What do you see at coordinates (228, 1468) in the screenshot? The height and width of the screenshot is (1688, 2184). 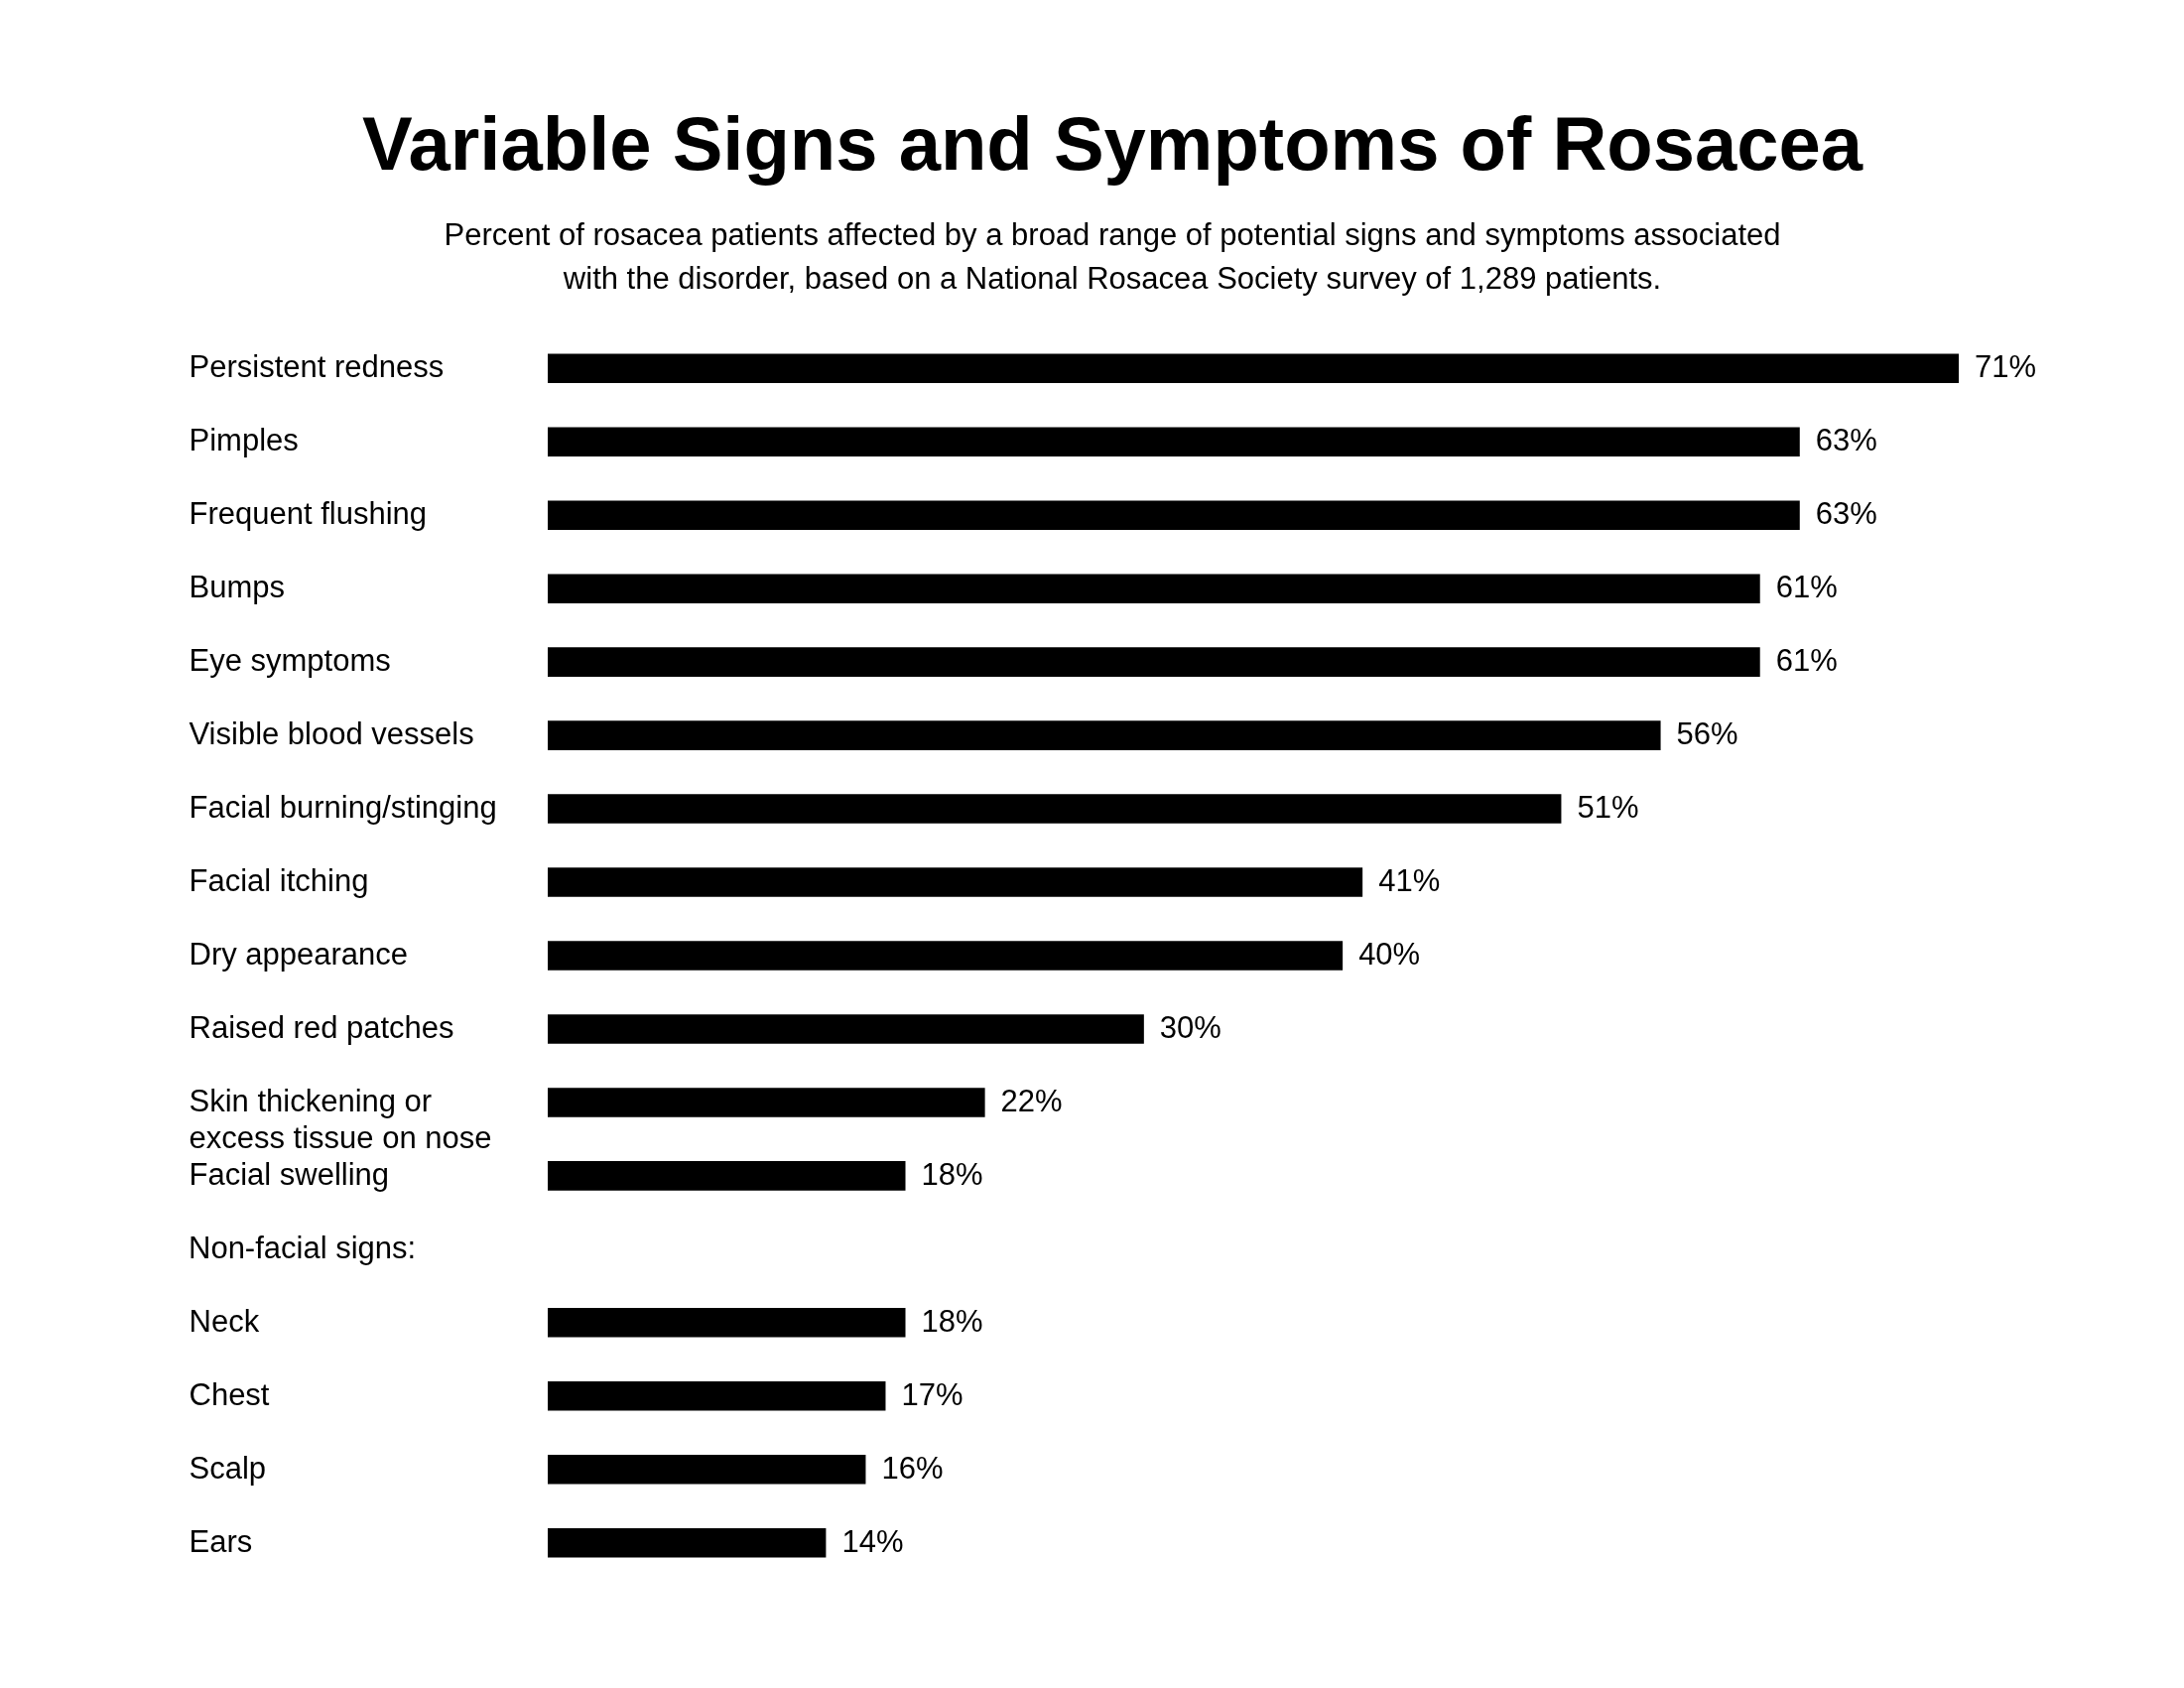 I see `y-tick-label: Scalp` at bounding box center [228, 1468].